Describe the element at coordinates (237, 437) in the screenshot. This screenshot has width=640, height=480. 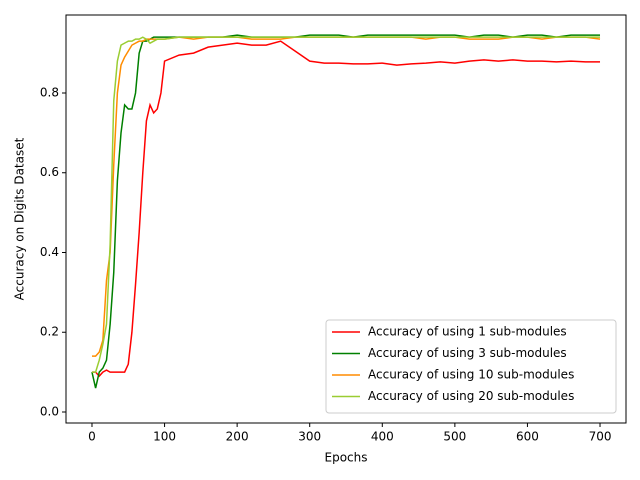
I see `x-tick-label: 200` at that location.